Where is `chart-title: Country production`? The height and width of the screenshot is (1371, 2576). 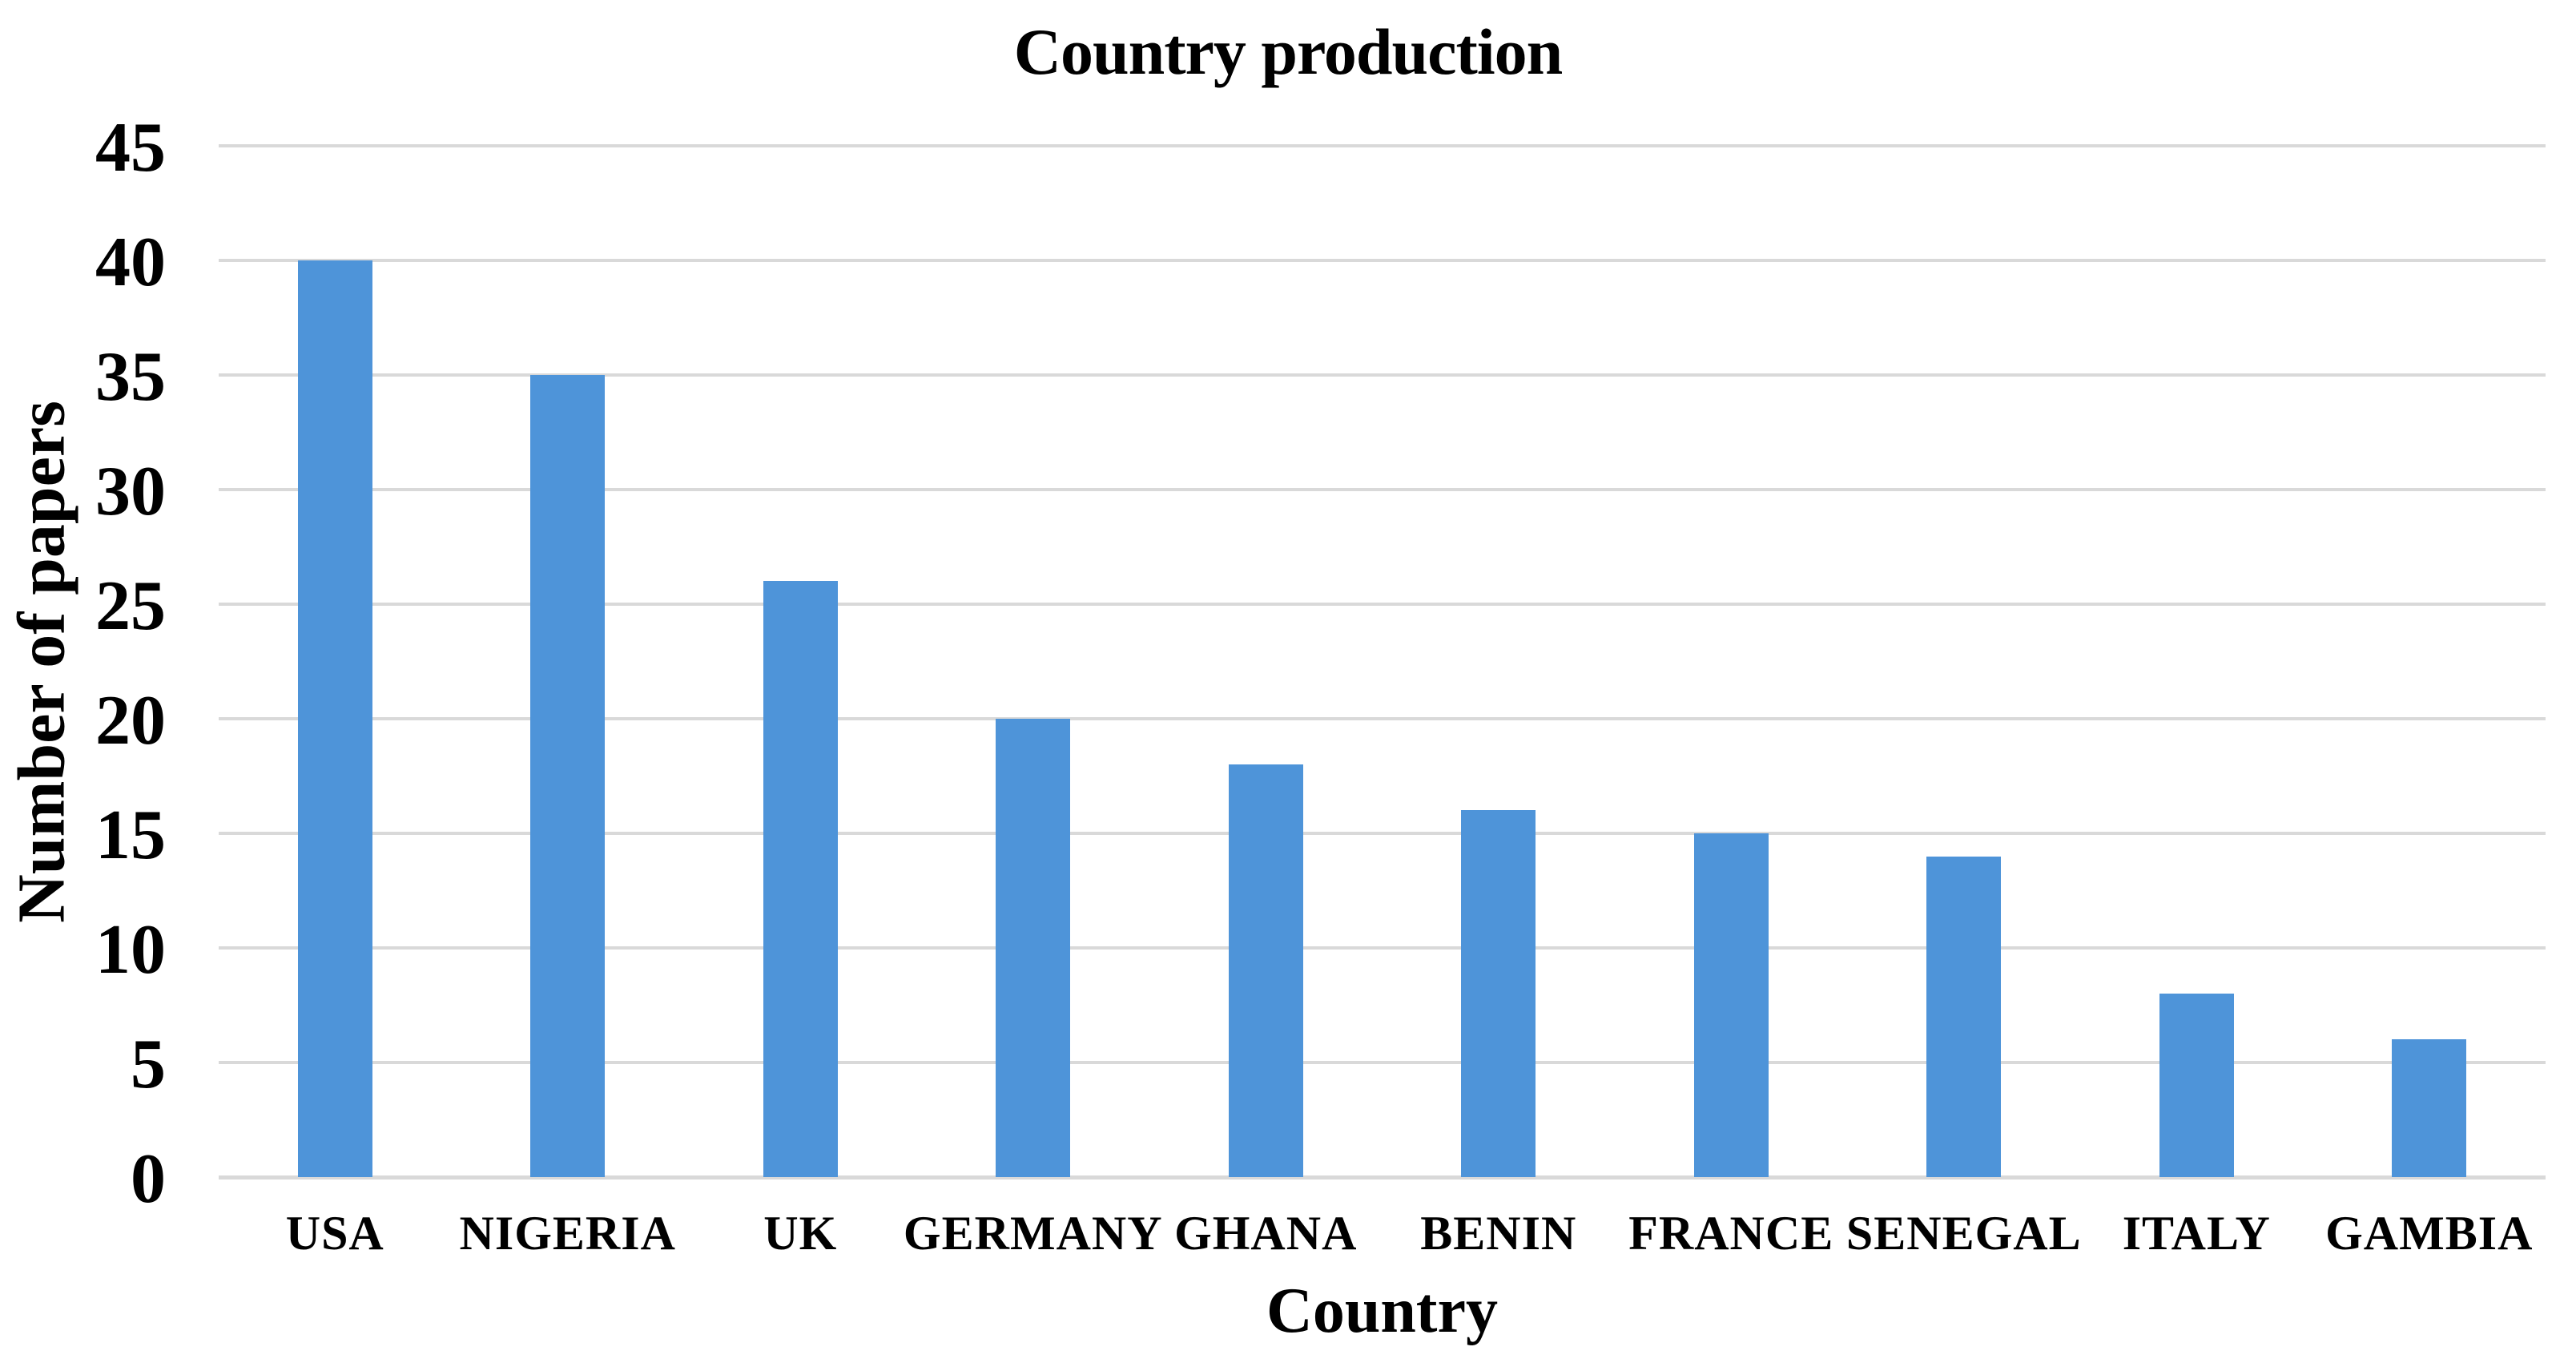
chart-title: Country production is located at coordinates (1288, 52).